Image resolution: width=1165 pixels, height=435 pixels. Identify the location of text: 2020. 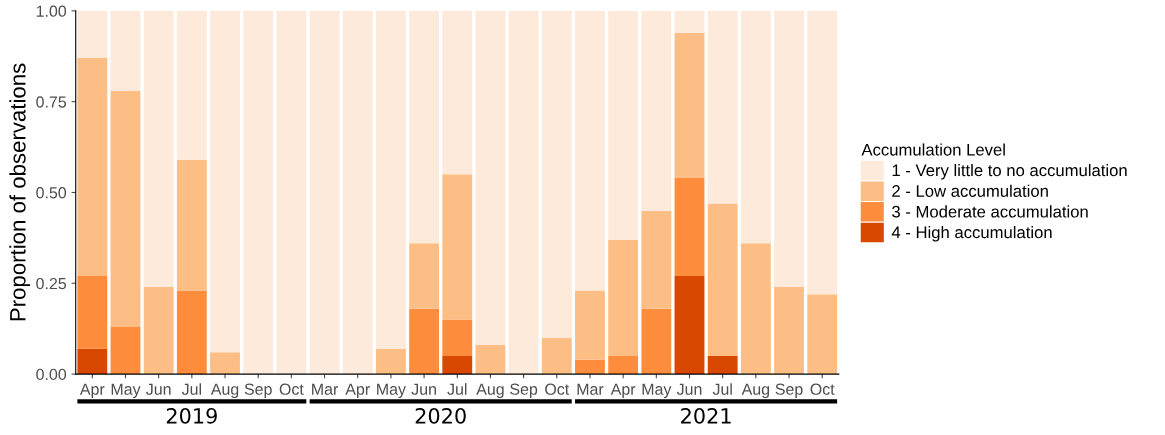
(440, 415).